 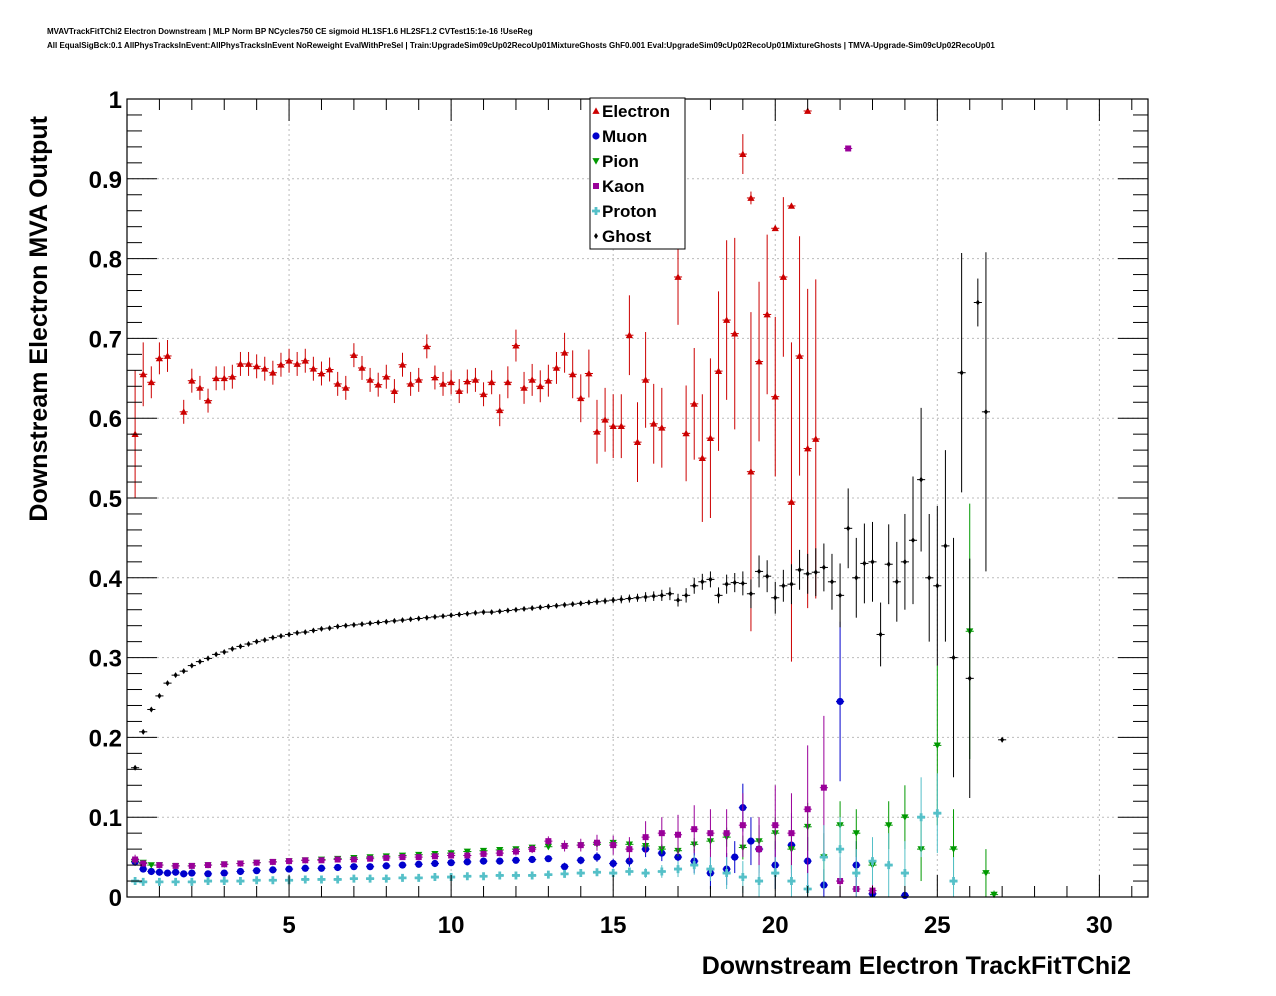 What do you see at coordinates (613, 925) in the screenshot?
I see `x-tick-label: 15` at bounding box center [613, 925].